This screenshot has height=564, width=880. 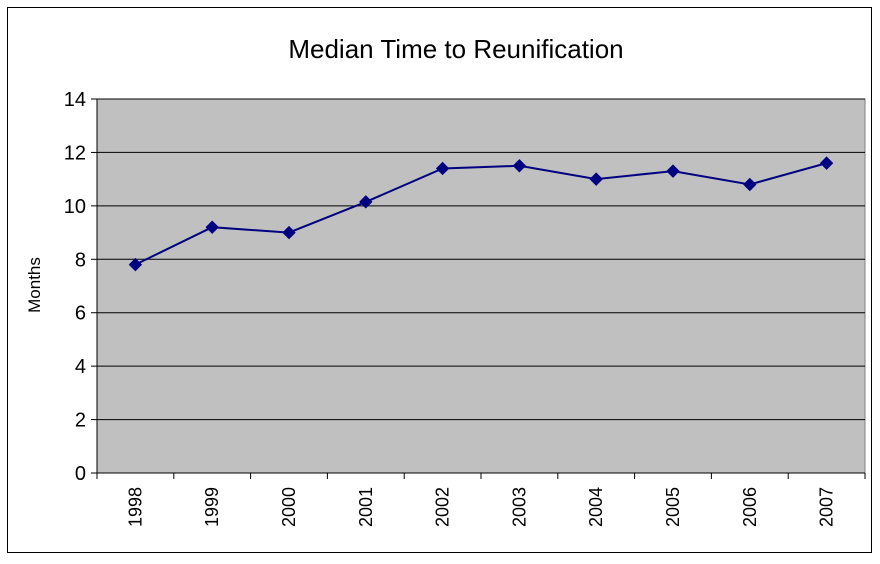 What do you see at coordinates (443, 507) in the screenshot?
I see `x-tick-label: 2002` at bounding box center [443, 507].